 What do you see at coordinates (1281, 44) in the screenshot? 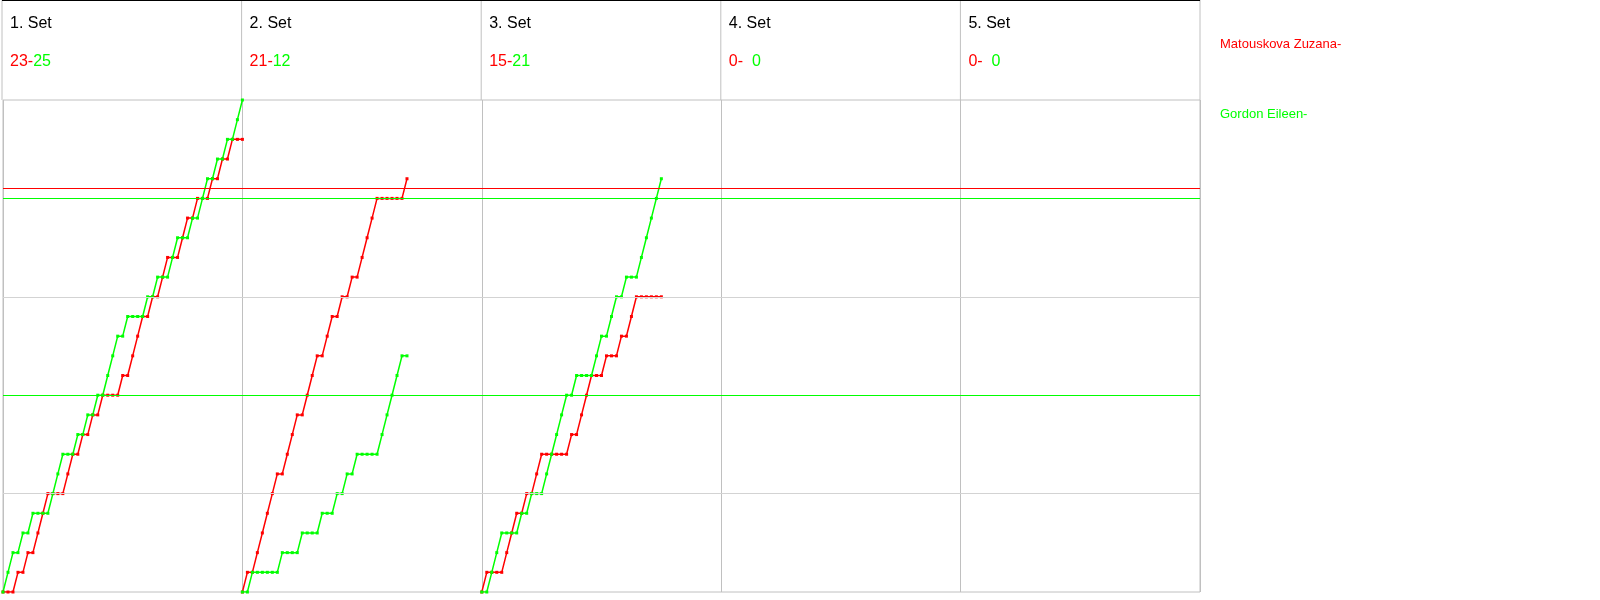
I see `text: Matouskova Zuzana-` at bounding box center [1281, 44].